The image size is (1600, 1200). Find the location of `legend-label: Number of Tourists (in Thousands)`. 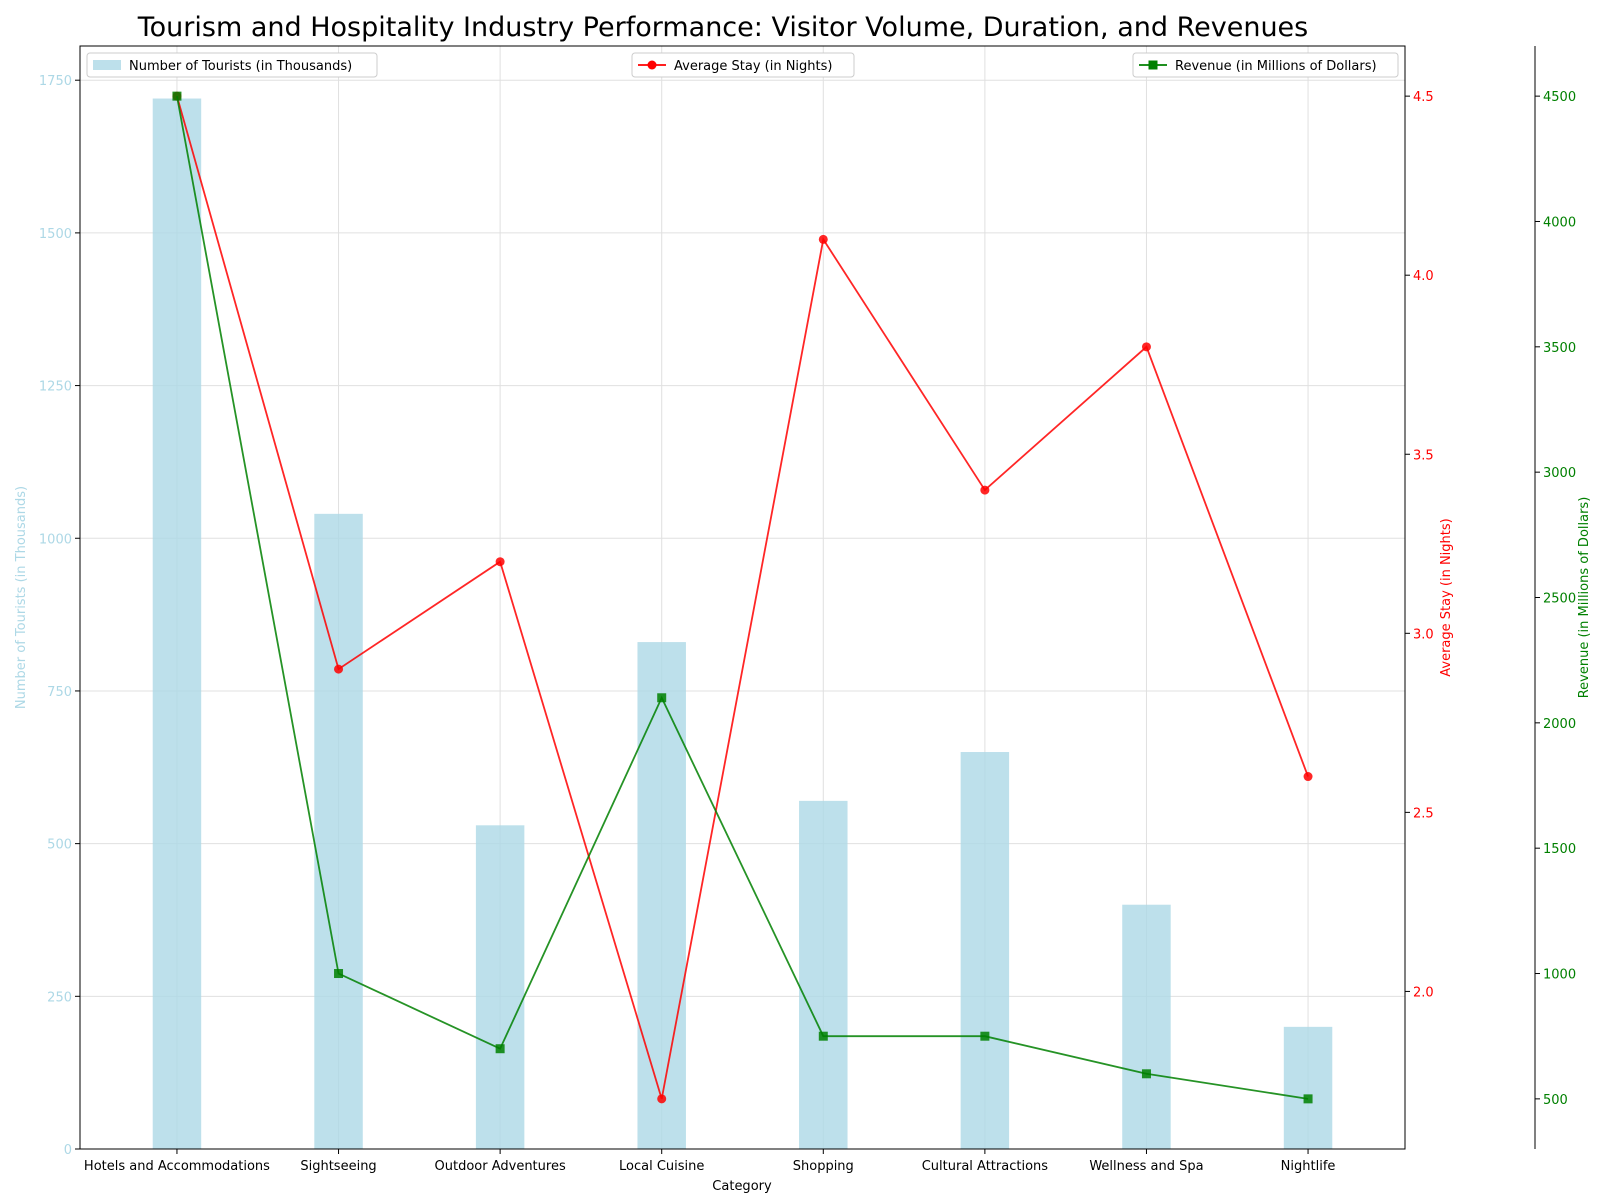

legend-label: Number of Tourists (in Thousands) is located at coordinates (240, 66).